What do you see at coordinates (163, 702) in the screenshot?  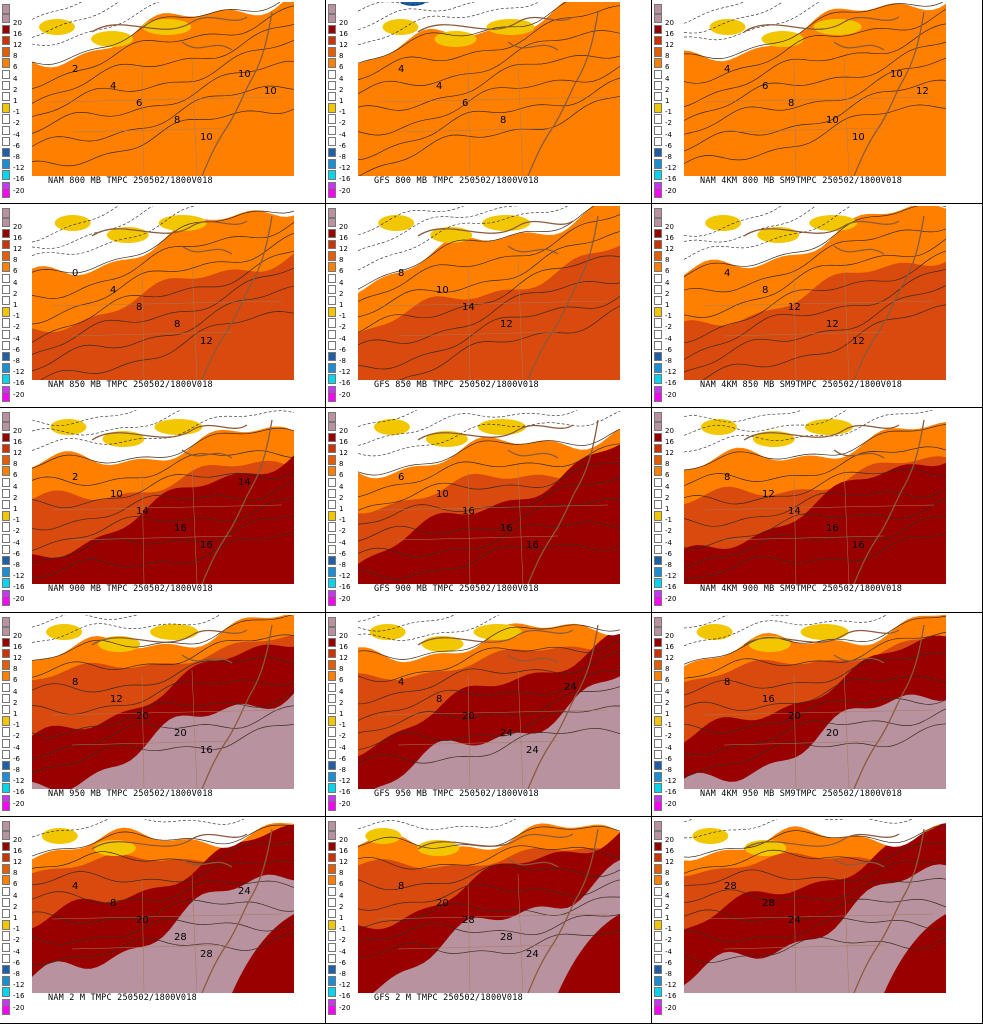 I see `temperature-map: 8 12 20 20 16` at bounding box center [163, 702].